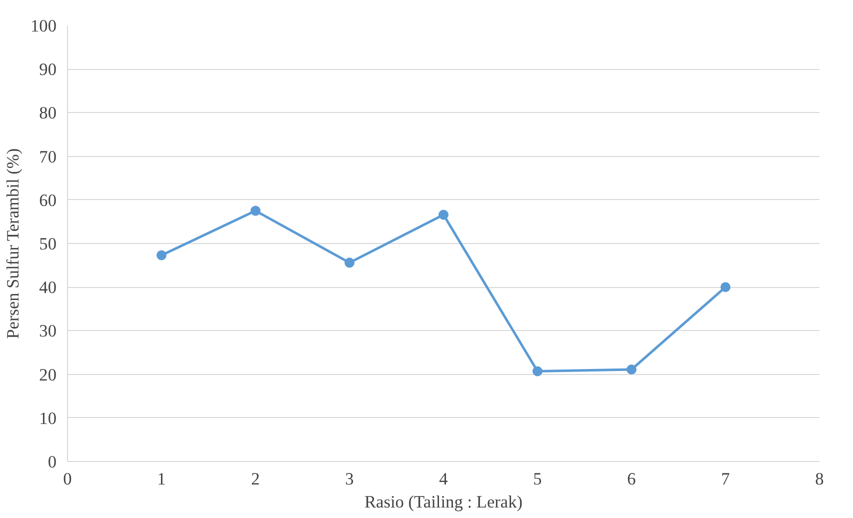 The image size is (853, 518). I want to click on y-tick-label: 70, so click(47, 156).